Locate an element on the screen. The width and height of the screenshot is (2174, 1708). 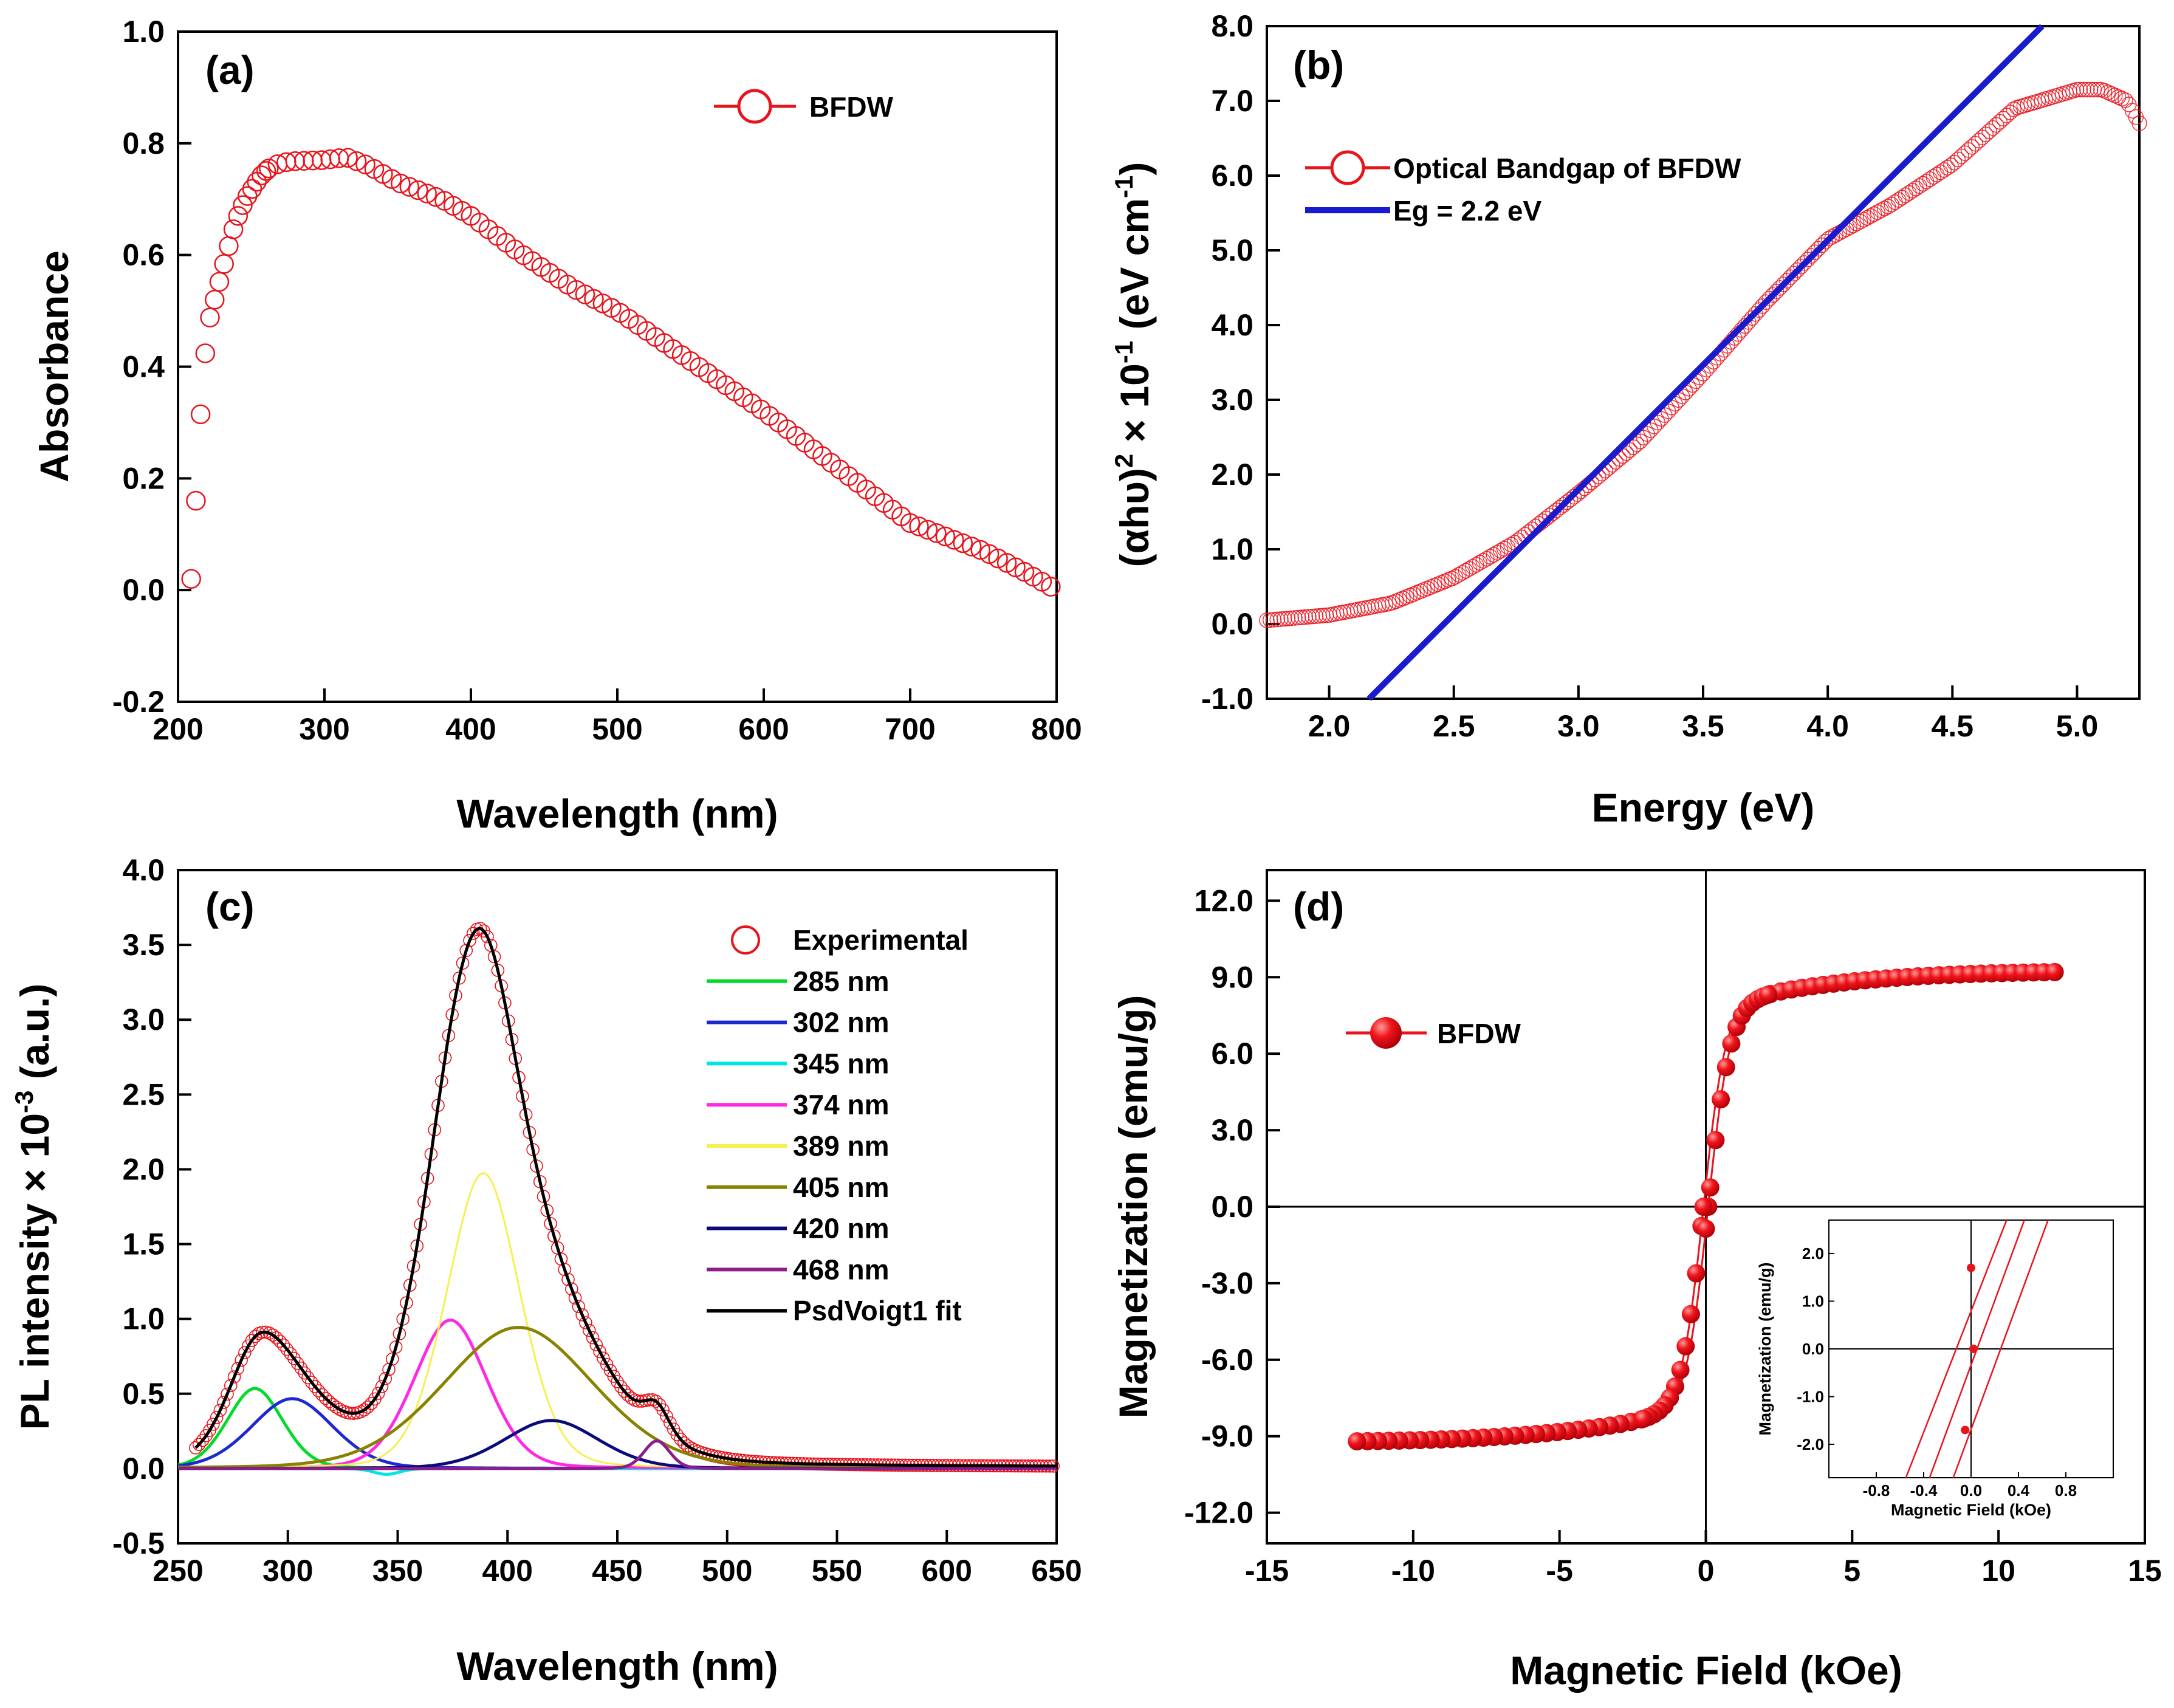
y-tick-label: 0.0 is located at coordinates (1232, 1207).